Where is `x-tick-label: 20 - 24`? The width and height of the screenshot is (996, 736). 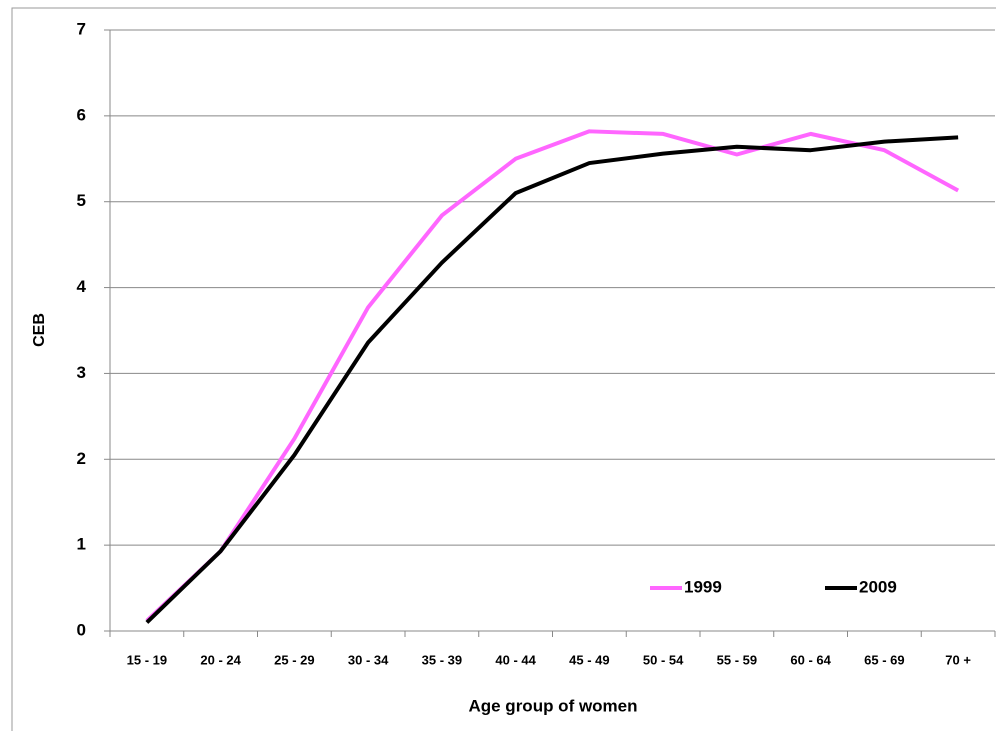
x-tick-label: 20 - 24 is located at coordinates (220, 659).